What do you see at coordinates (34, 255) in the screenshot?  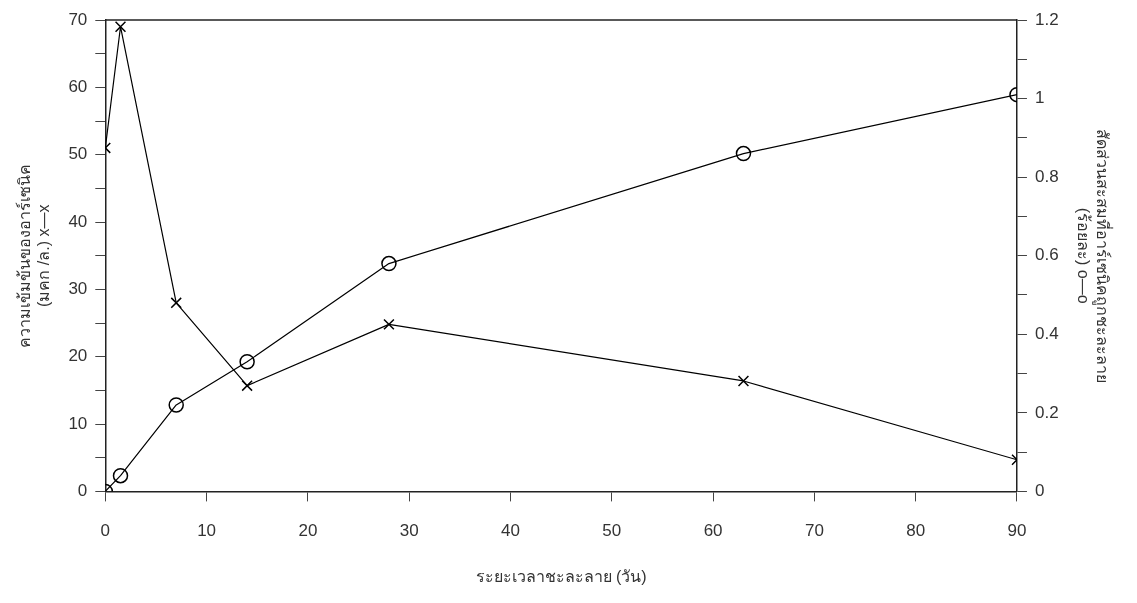 I see `y-axis-title: ความเข้มข้นของอาร์เซนิค (มคก /ล.) x—x` at bounding box center [34, 255].